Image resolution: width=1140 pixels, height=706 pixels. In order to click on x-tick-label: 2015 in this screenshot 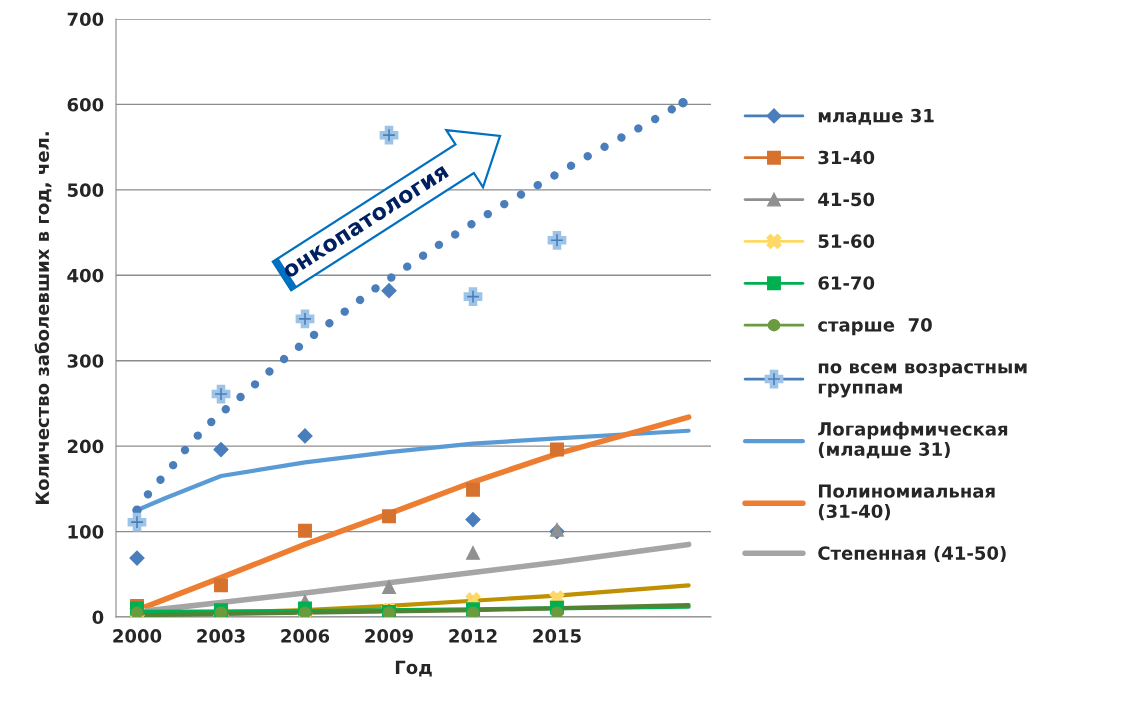, I will do `click(557, 636)`.